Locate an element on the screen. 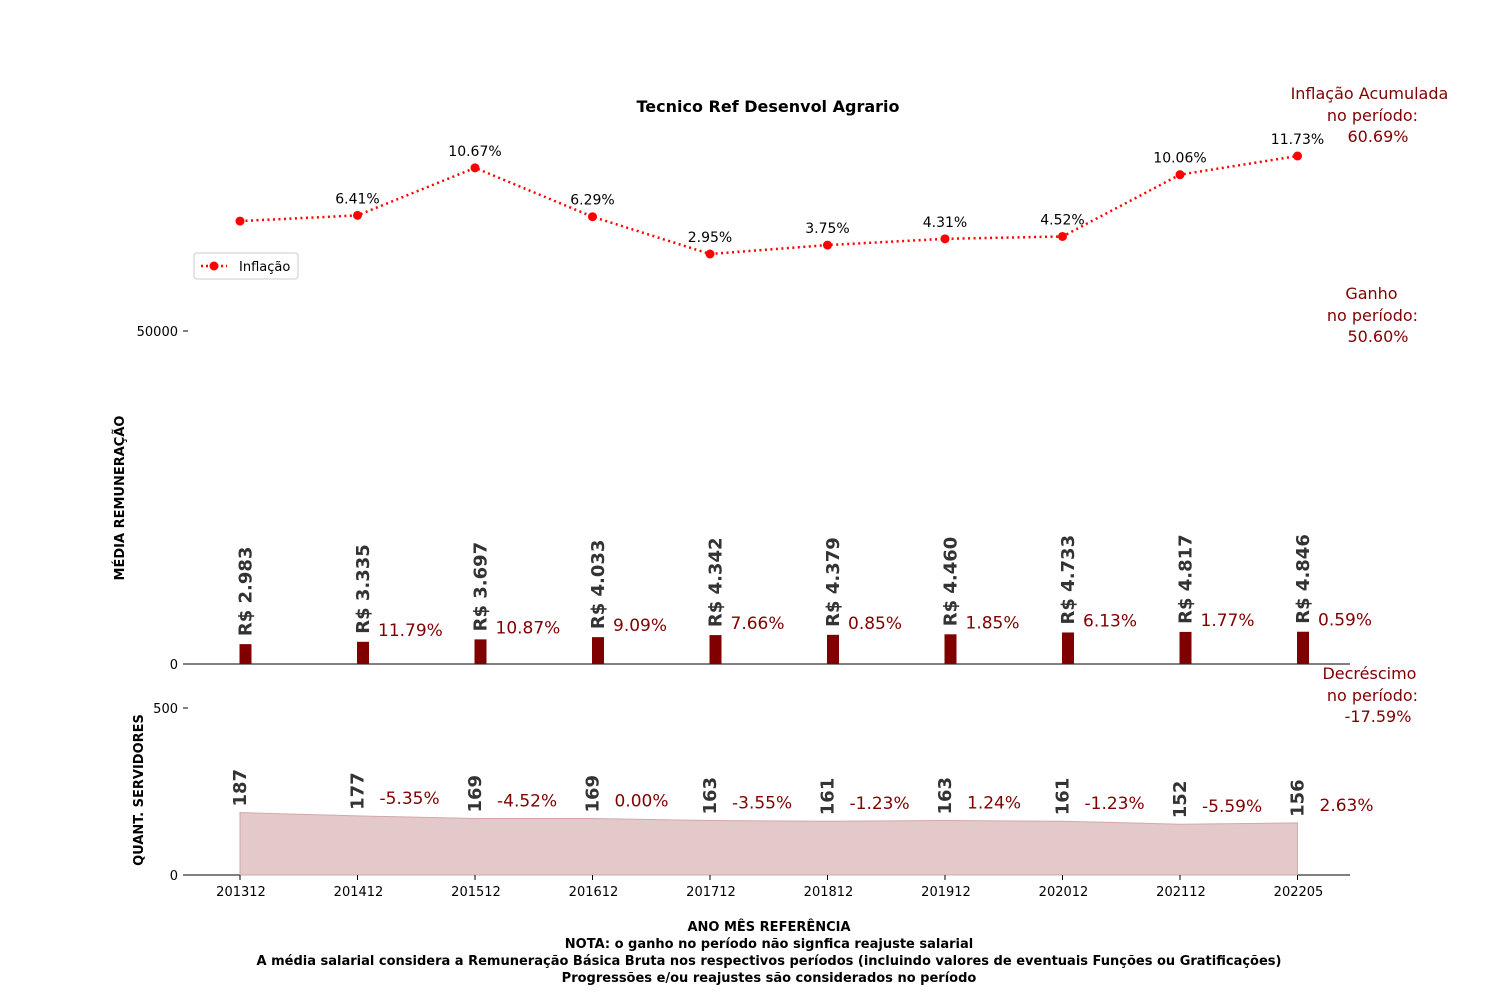  salary-value-label: R$ 4.342 is located at coordinates (716, 582).